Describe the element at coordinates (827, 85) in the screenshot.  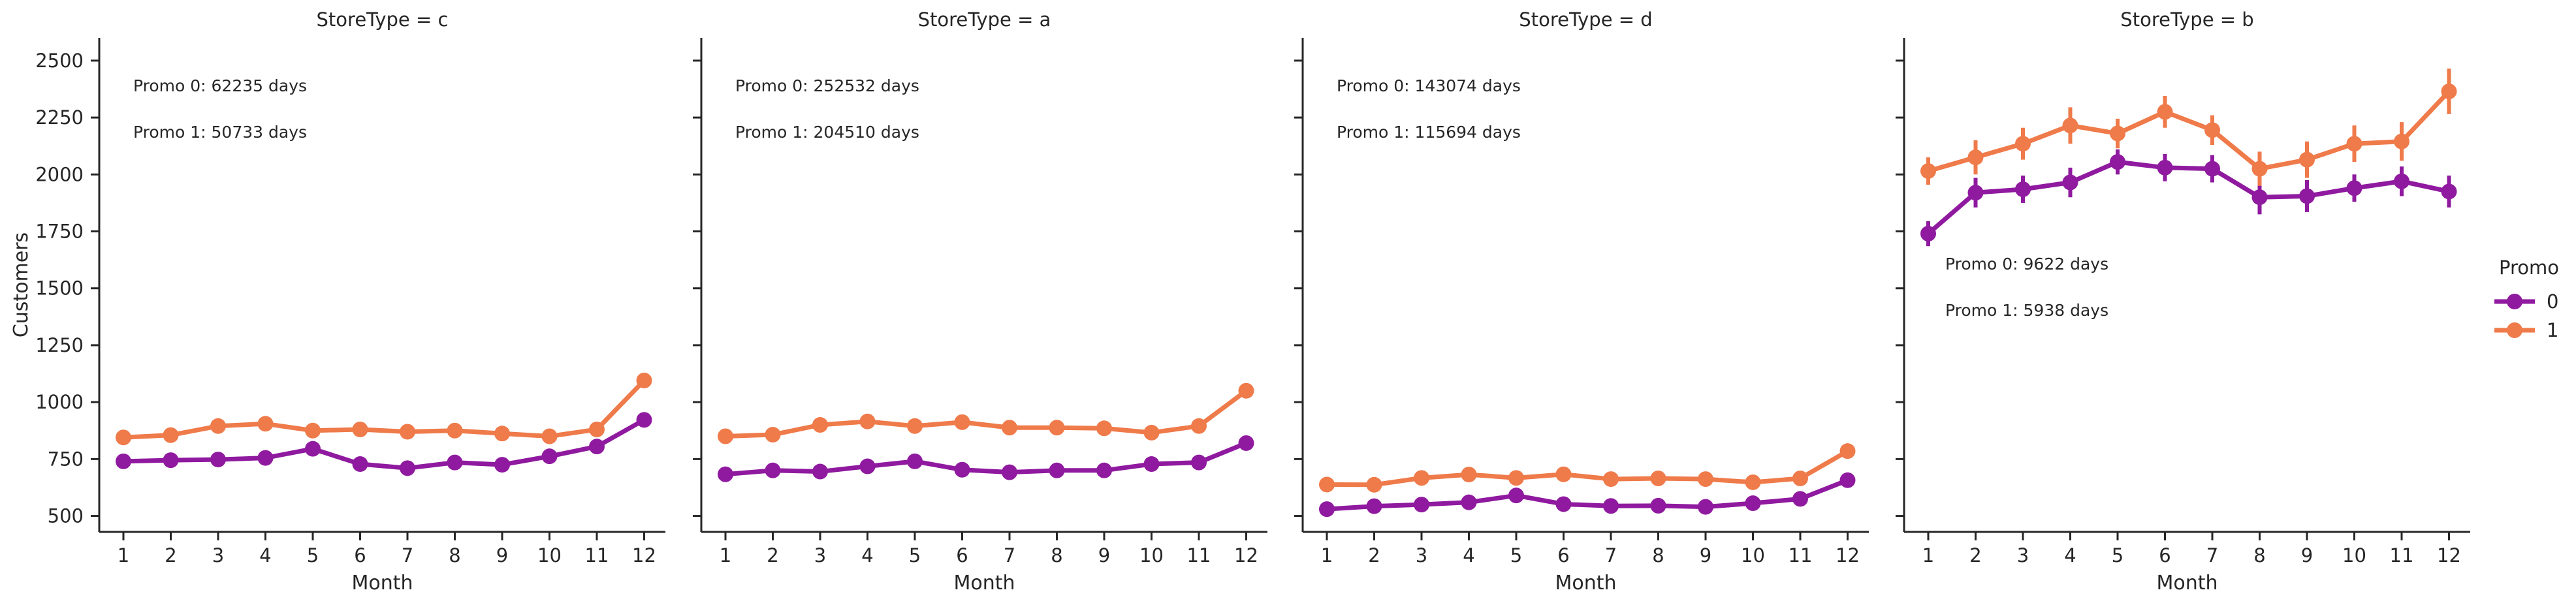
I see `promo-days-annotation: Promo 0: 252532 days` at that location.